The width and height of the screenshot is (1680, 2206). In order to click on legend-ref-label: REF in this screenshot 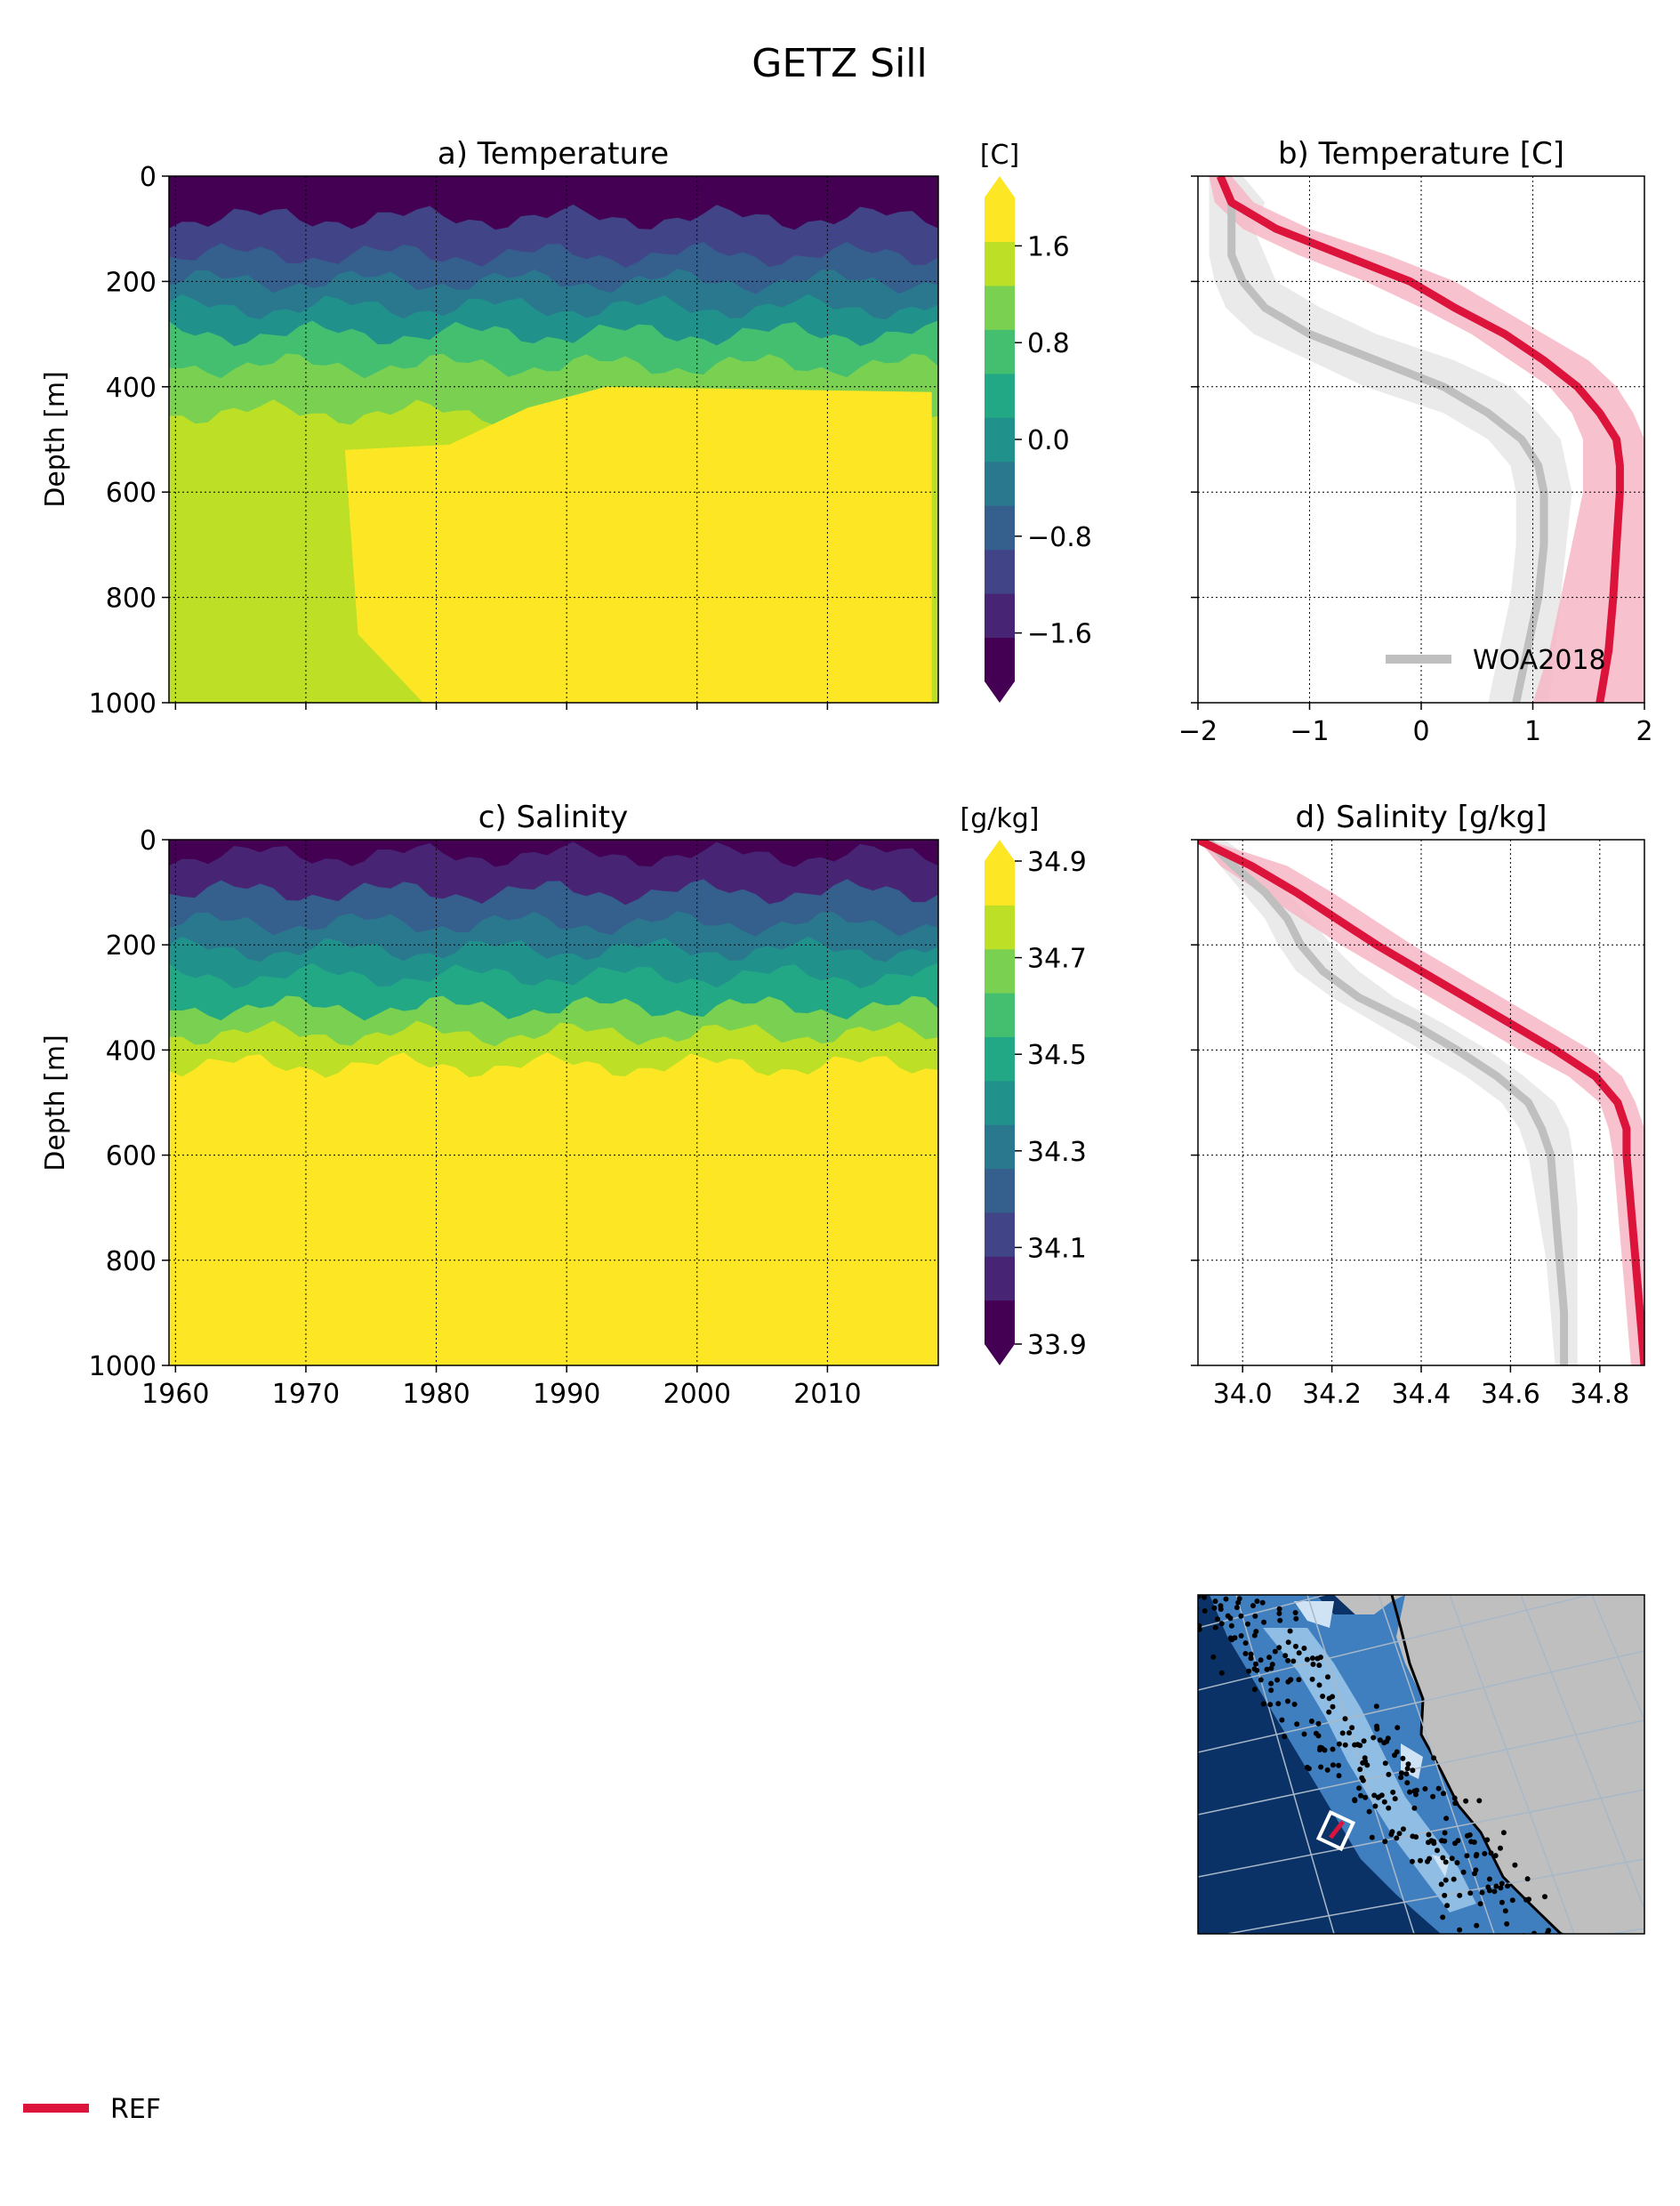, I will do `click(135, 2109)`.